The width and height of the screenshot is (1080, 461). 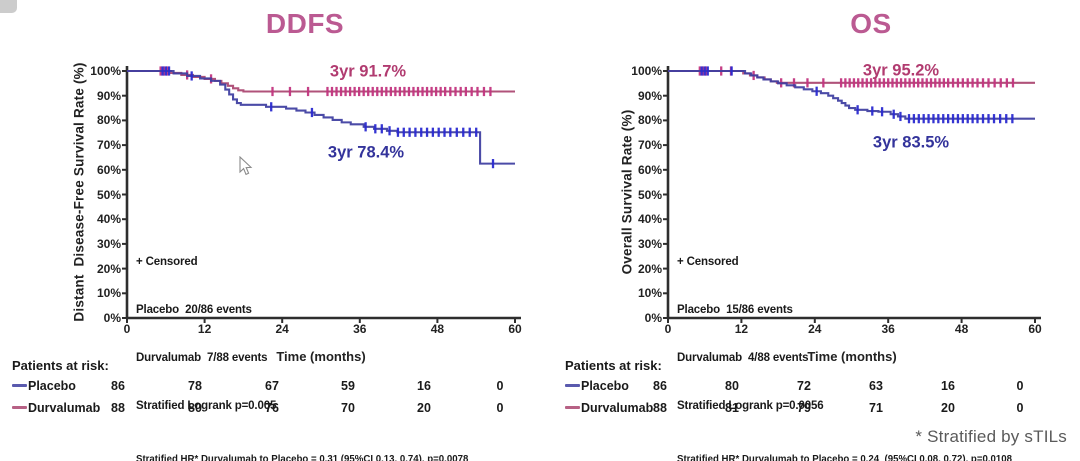 What do you see at coordinates (366, 152) in the screenshot?
I see `ddfs-placebo-3yr-annotation: 3yr 78.4%` at bounding box center [366, 152].